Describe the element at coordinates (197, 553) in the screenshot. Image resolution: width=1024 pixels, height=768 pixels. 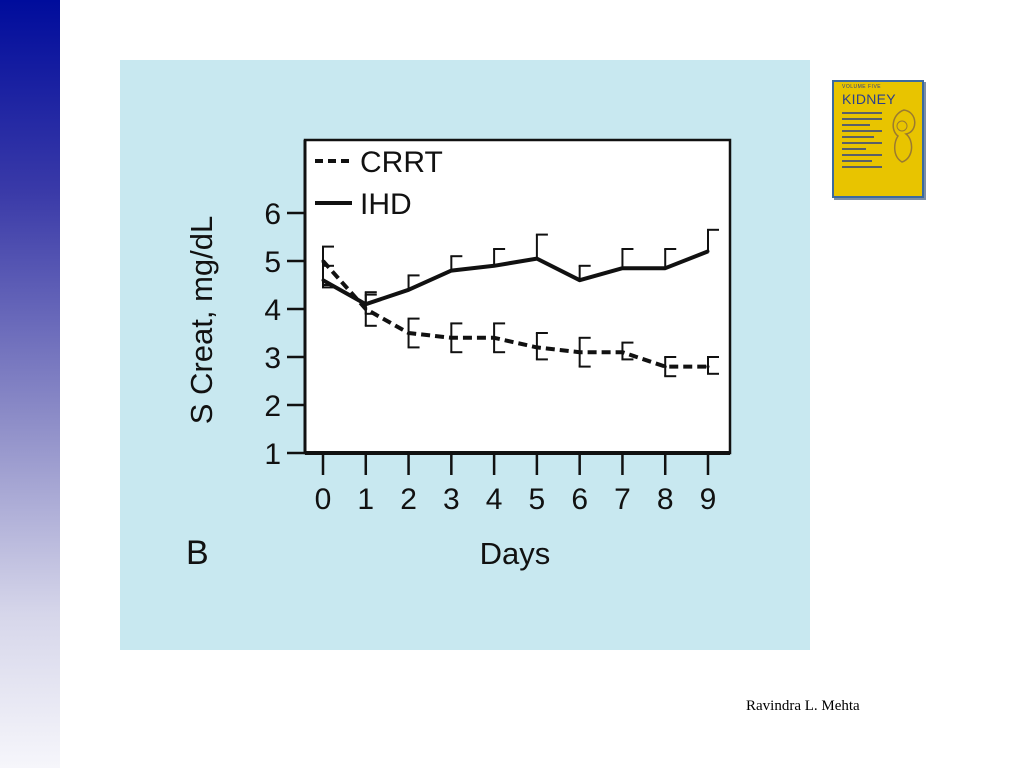
I see `panel-letter: B` at that location.